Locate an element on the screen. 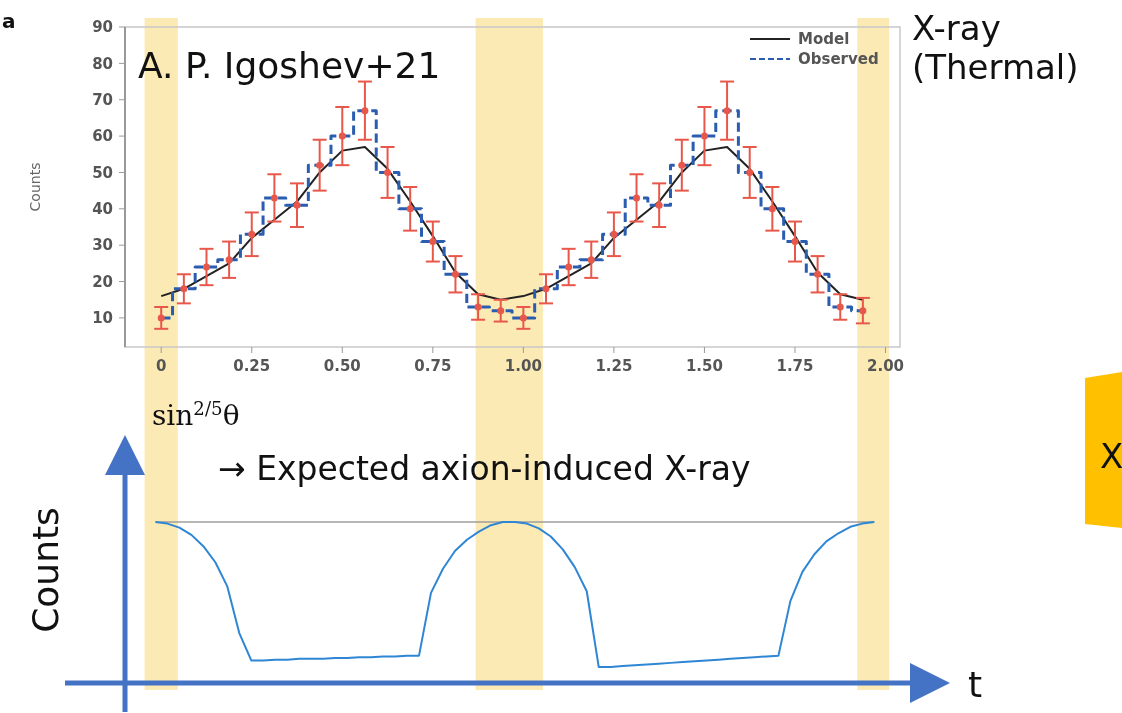 The image size is (1122, 713). x-tick-label: 2.00 is located at coordinates (886, 366).